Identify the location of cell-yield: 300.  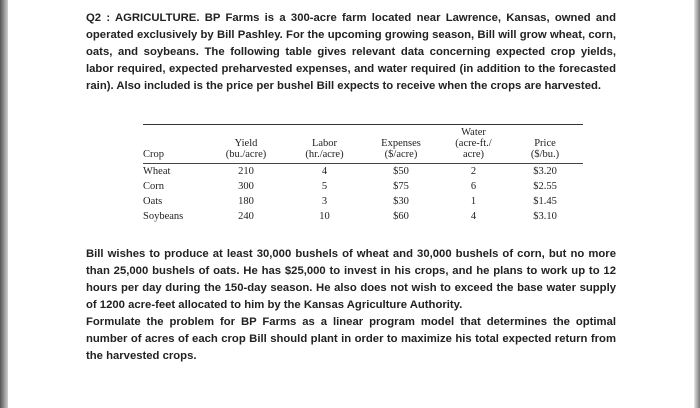
(246, 186).